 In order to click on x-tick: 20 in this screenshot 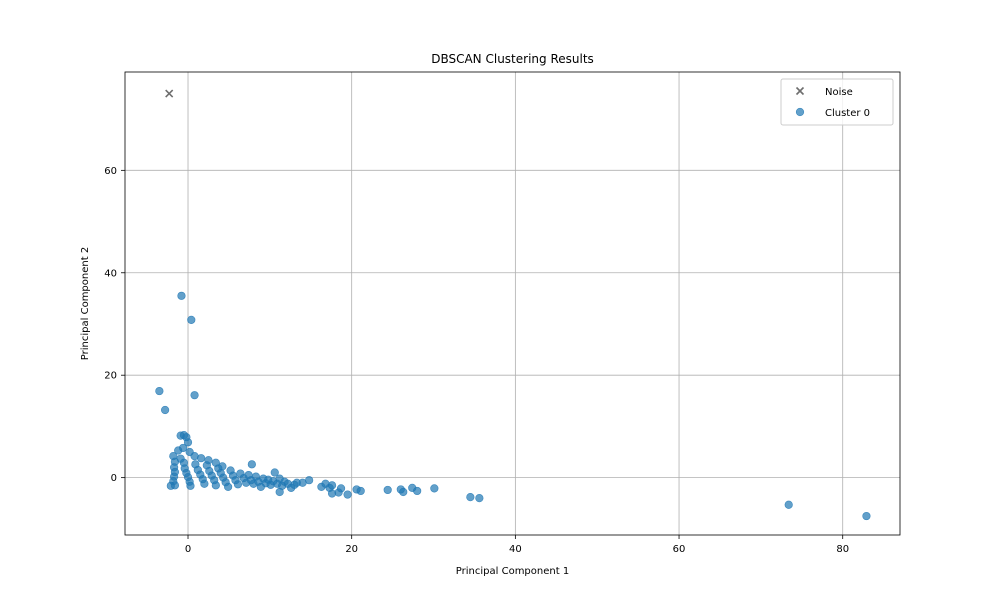, I will do `click(351, 545)`.